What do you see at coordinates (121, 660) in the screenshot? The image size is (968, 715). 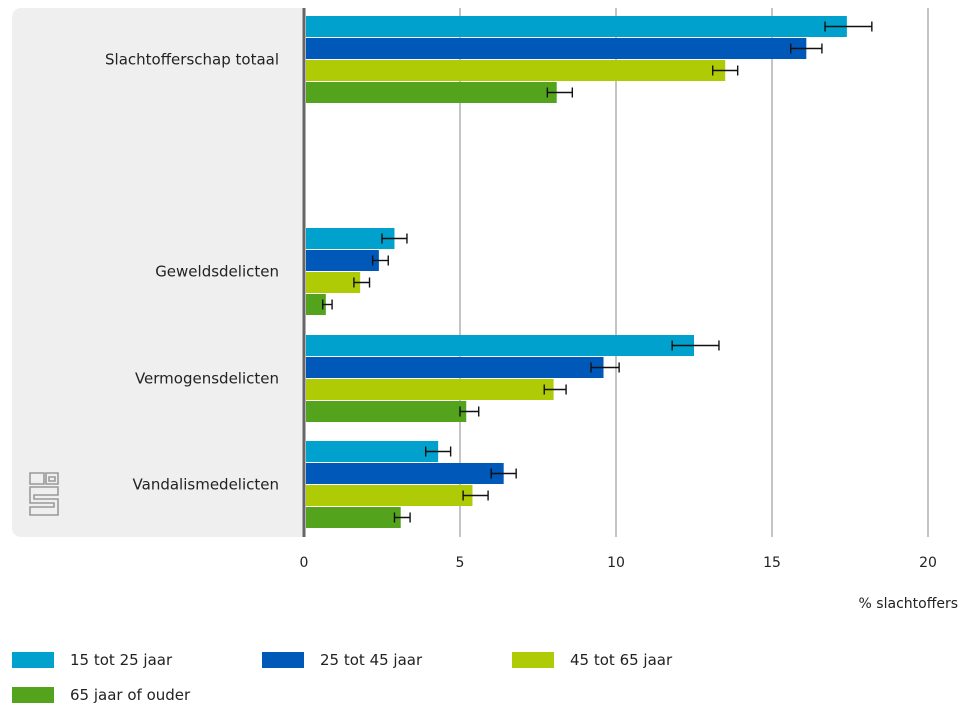 I see `legend-label: 15 tot 25 jaar` at bounding box center [121, 660].